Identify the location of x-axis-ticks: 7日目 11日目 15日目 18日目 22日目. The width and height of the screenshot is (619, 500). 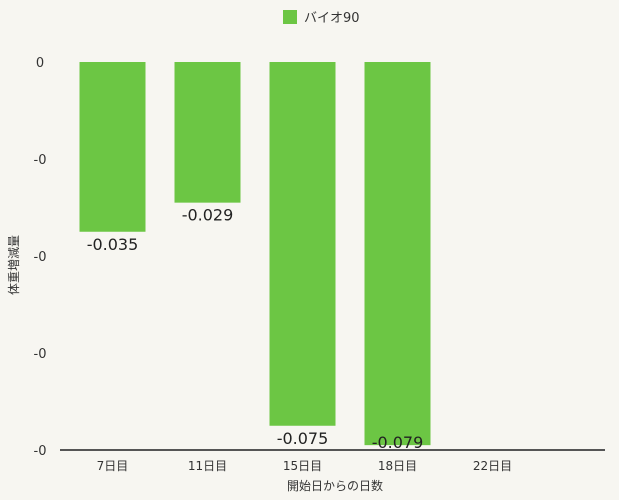
(304, 466).